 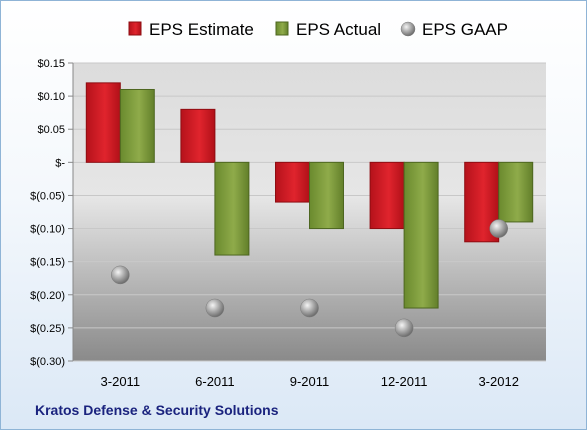 What do you see at coordinates (232, 208) in the screenshot?
I see `eps-actual-bar-6-2011` at bounding box center [232, 208].